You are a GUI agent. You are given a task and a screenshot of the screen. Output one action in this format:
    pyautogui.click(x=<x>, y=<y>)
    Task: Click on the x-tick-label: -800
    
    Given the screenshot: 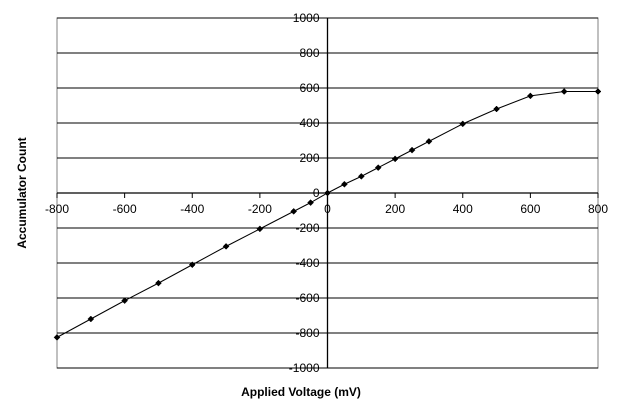 What is the action you would take?
    pyautogui.click(x=57, y=209)
    